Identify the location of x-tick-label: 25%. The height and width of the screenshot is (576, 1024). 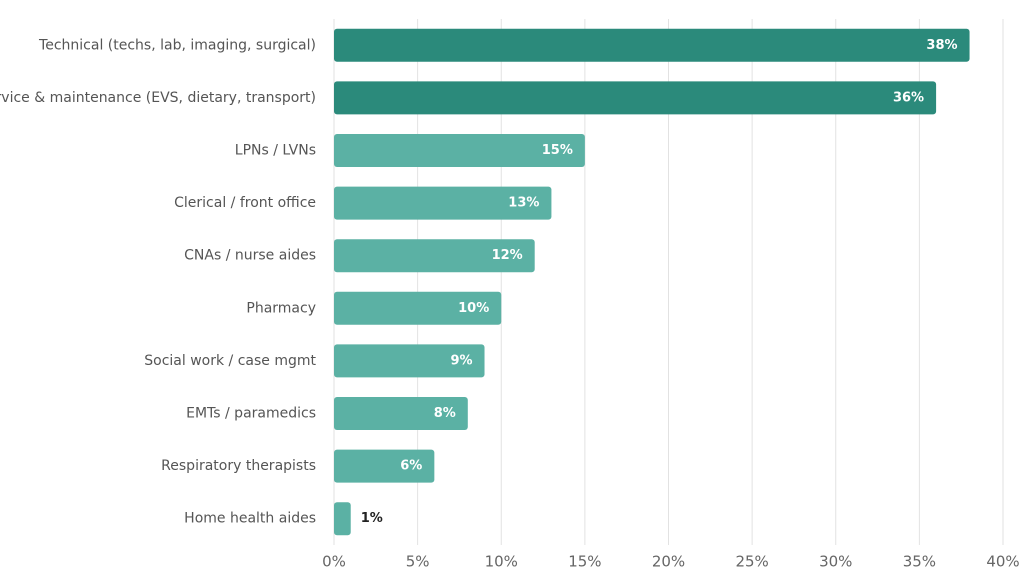
(751, 562).